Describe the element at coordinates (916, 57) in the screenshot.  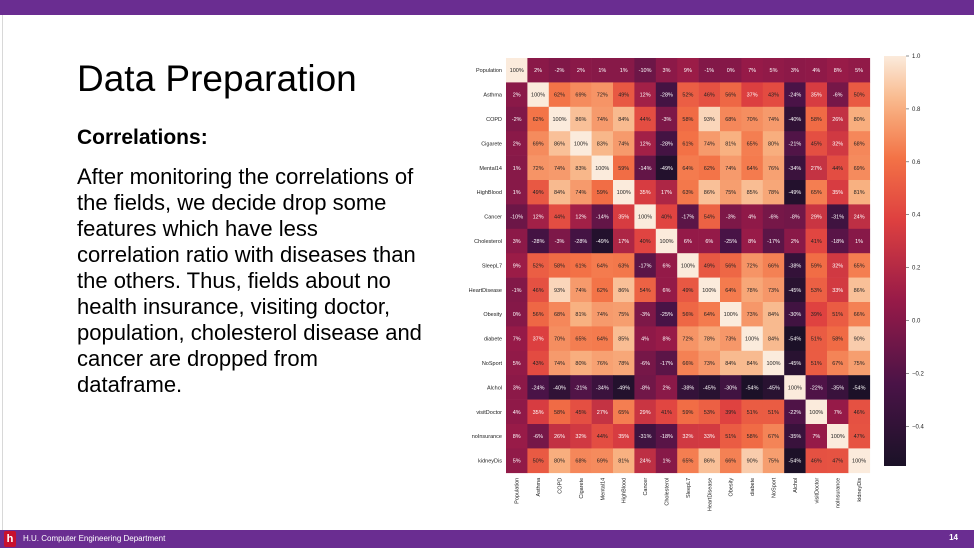
I see `colorbar-tick-label: 1.0` at that location.